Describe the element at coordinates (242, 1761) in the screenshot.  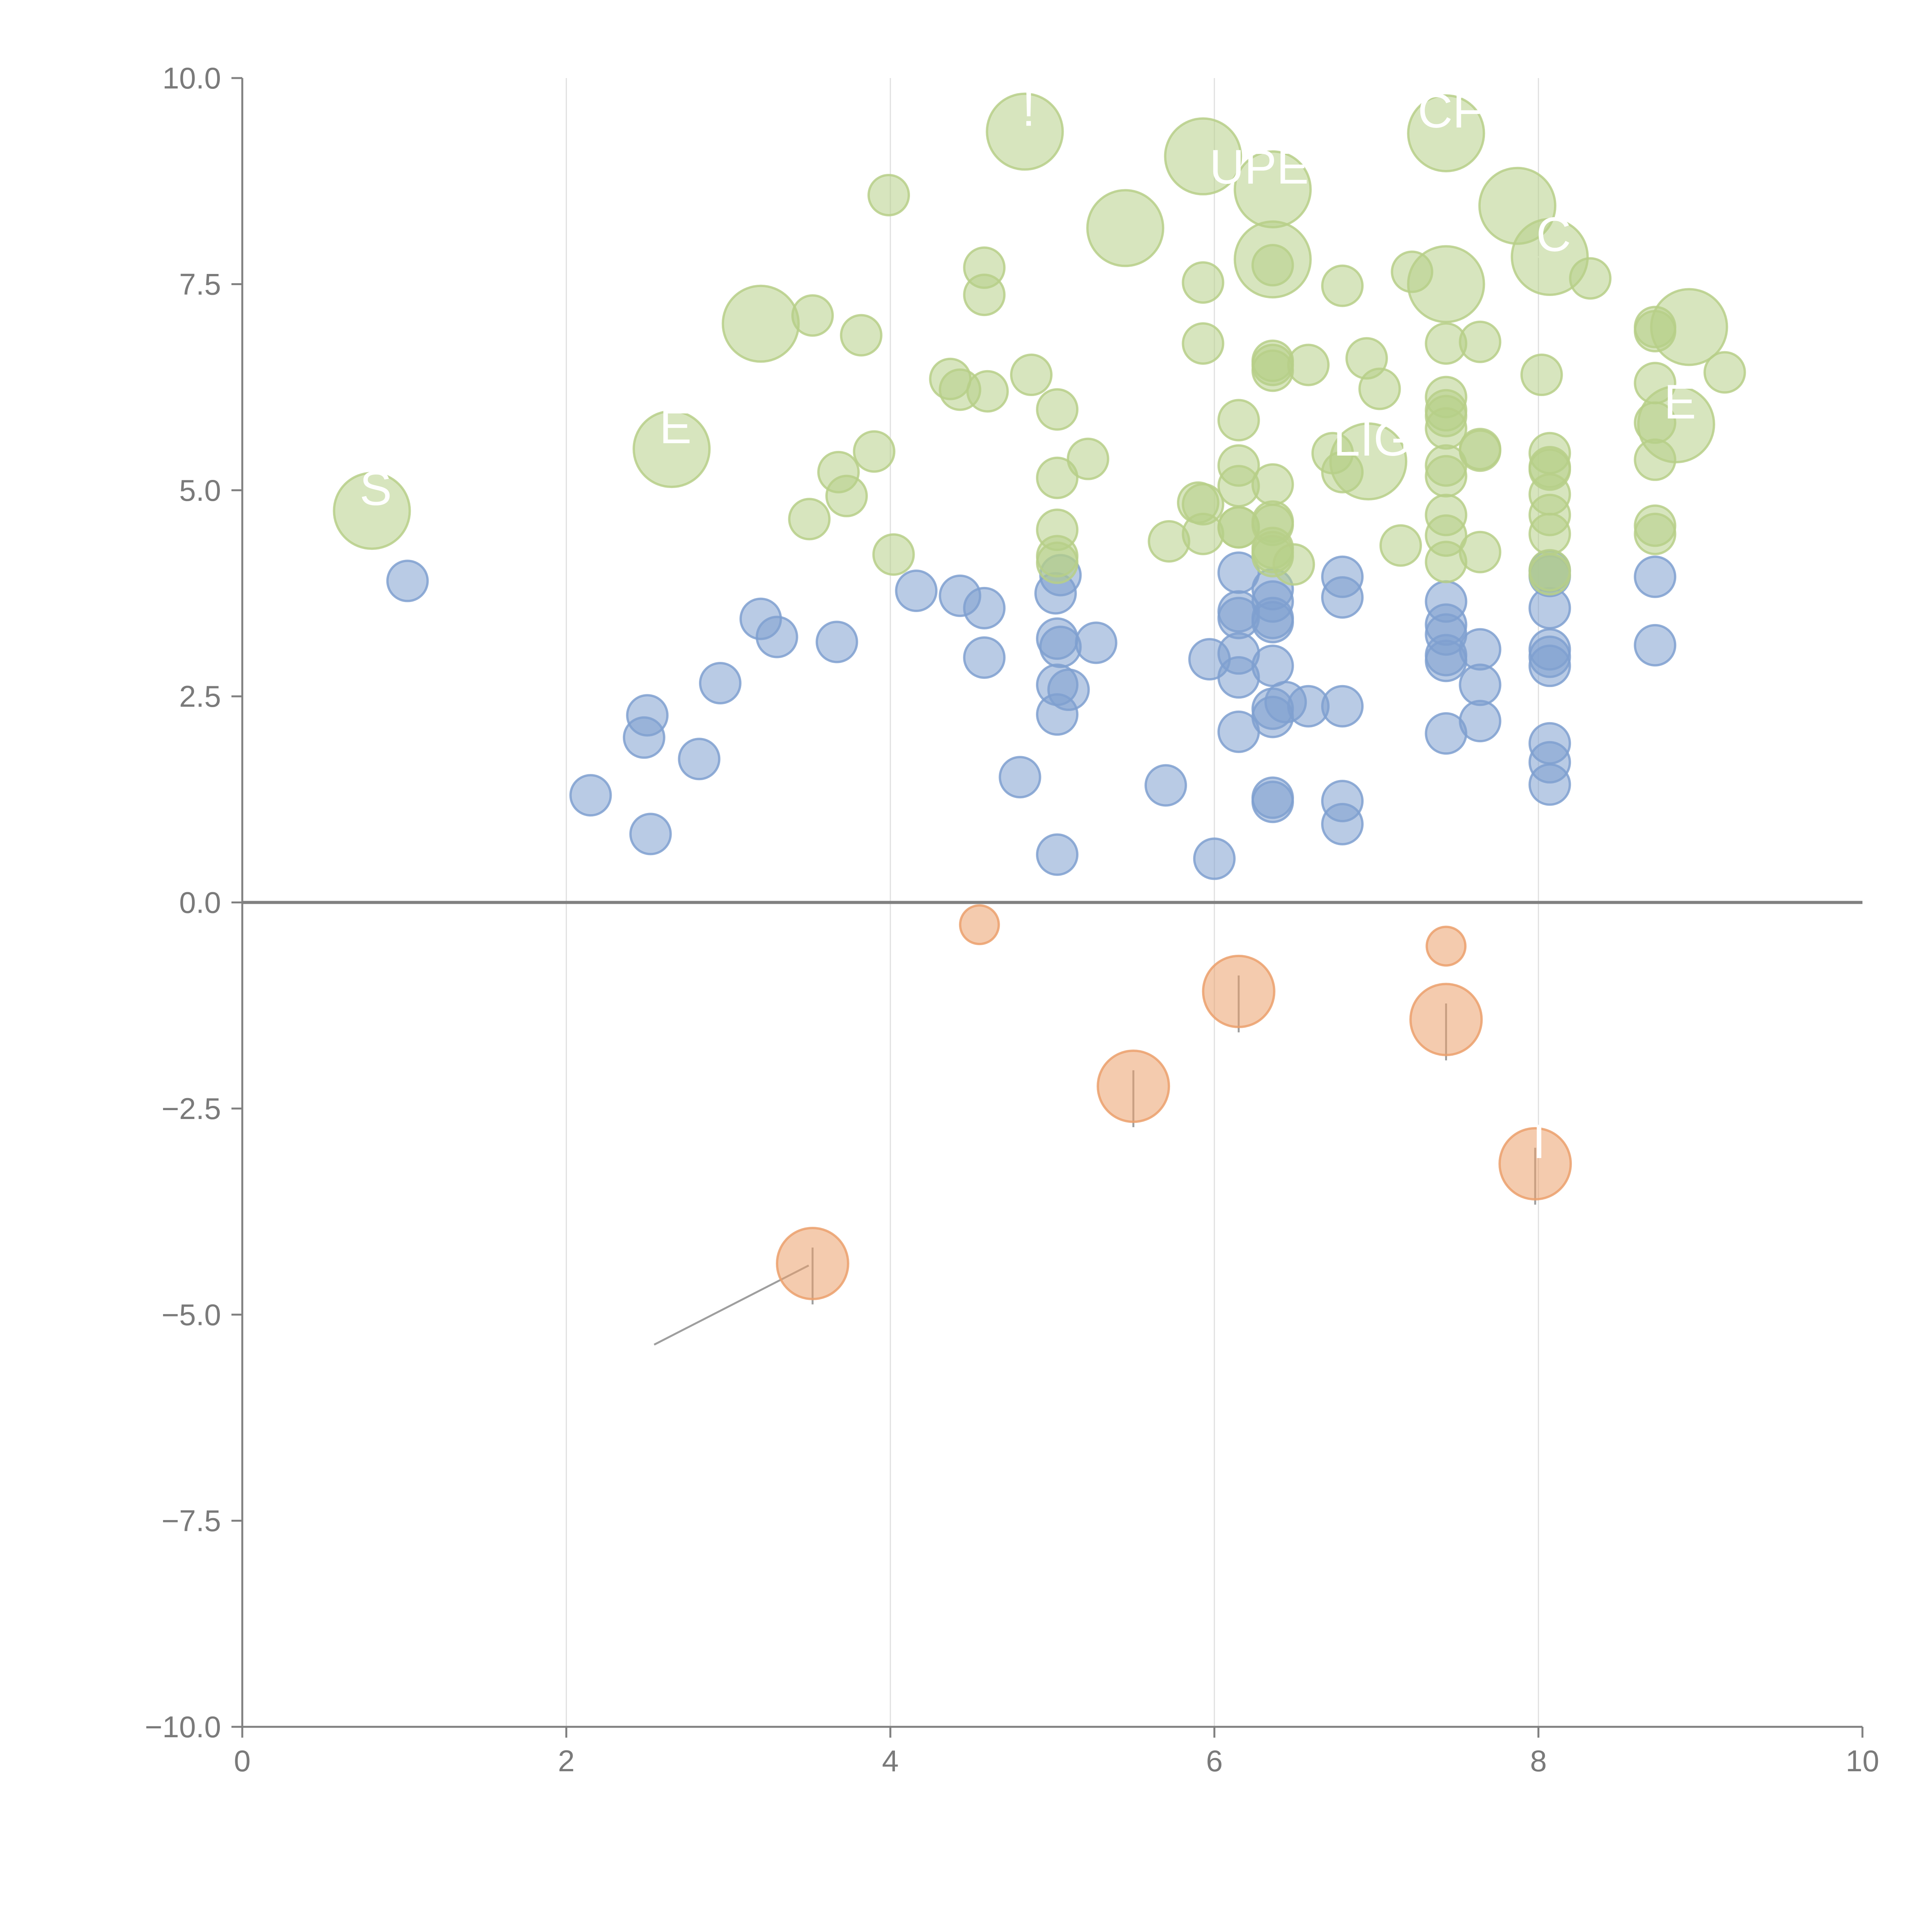
I see `x-tick-label: 0` at that location.